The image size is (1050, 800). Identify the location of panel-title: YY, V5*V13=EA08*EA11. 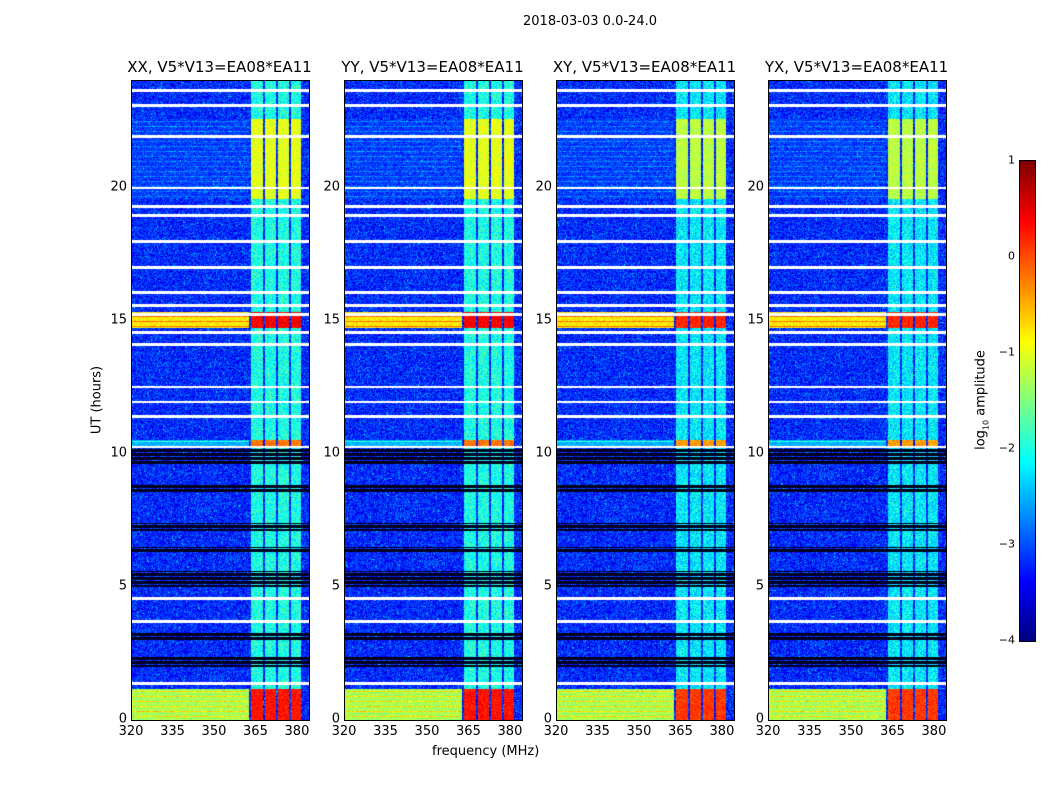
(432, 67).